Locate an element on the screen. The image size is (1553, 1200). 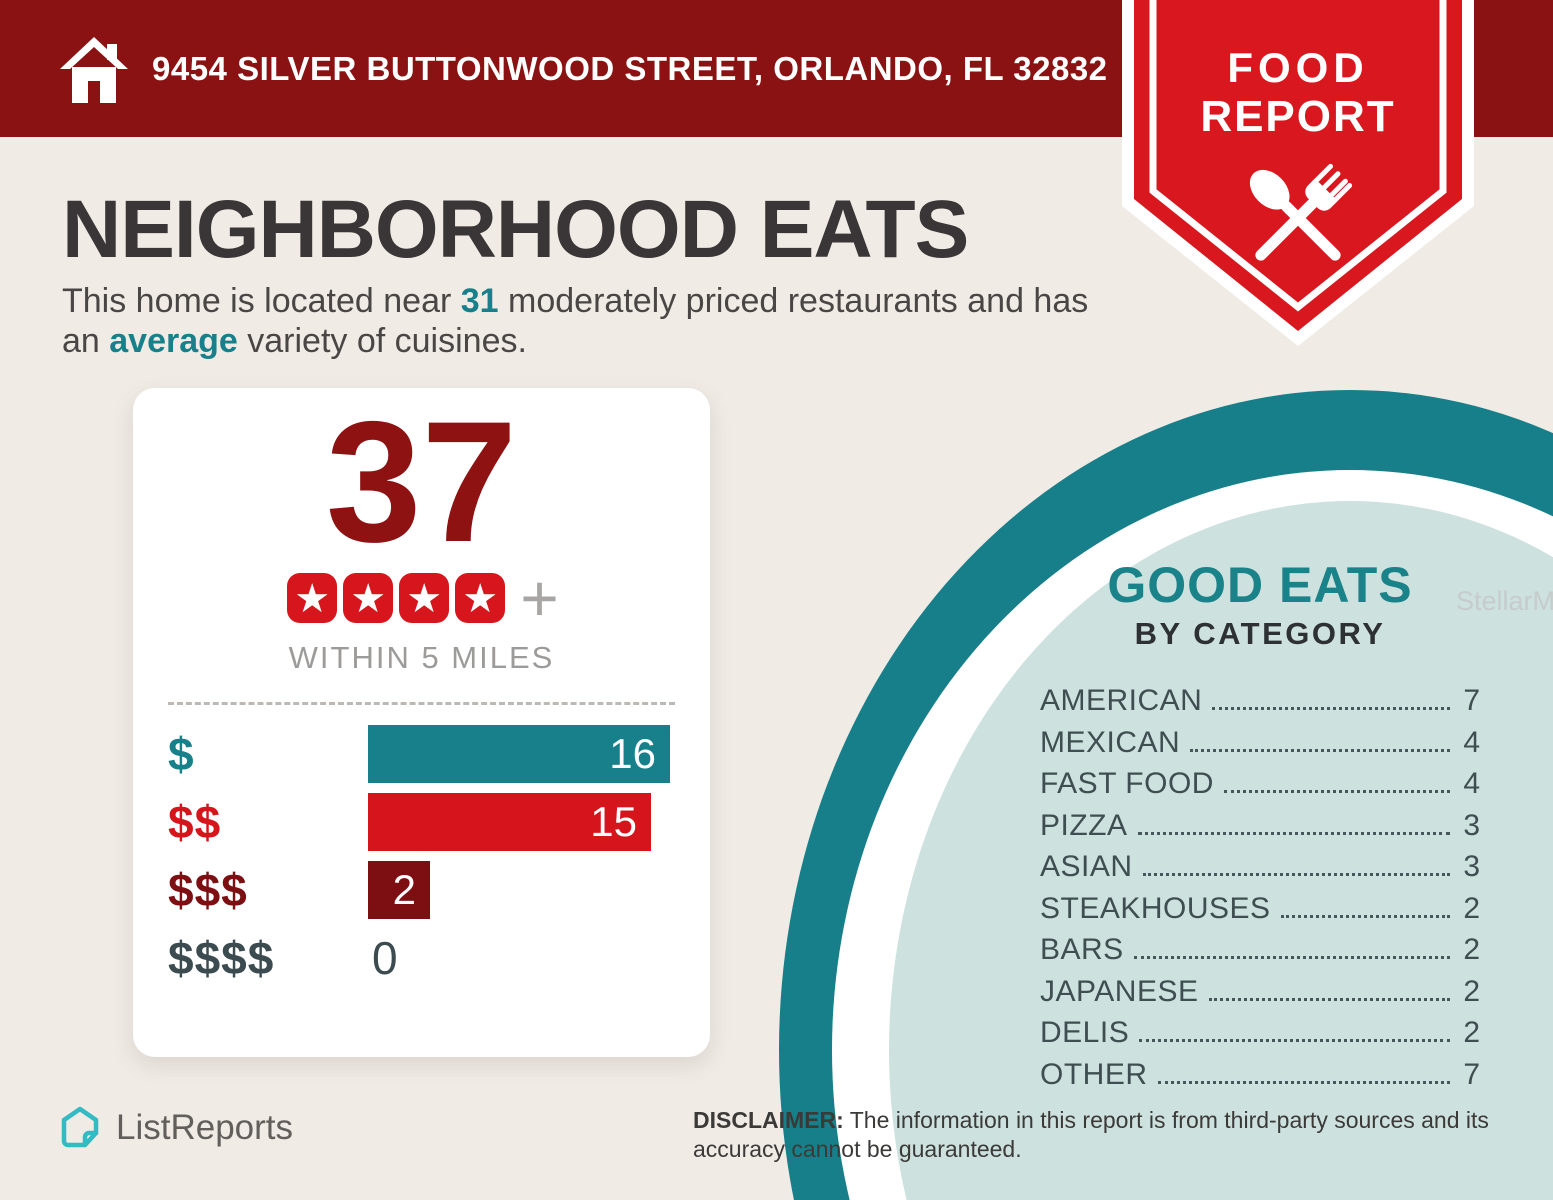
category-row: AMERICAN 7 is located at coordinates (1260, 701).